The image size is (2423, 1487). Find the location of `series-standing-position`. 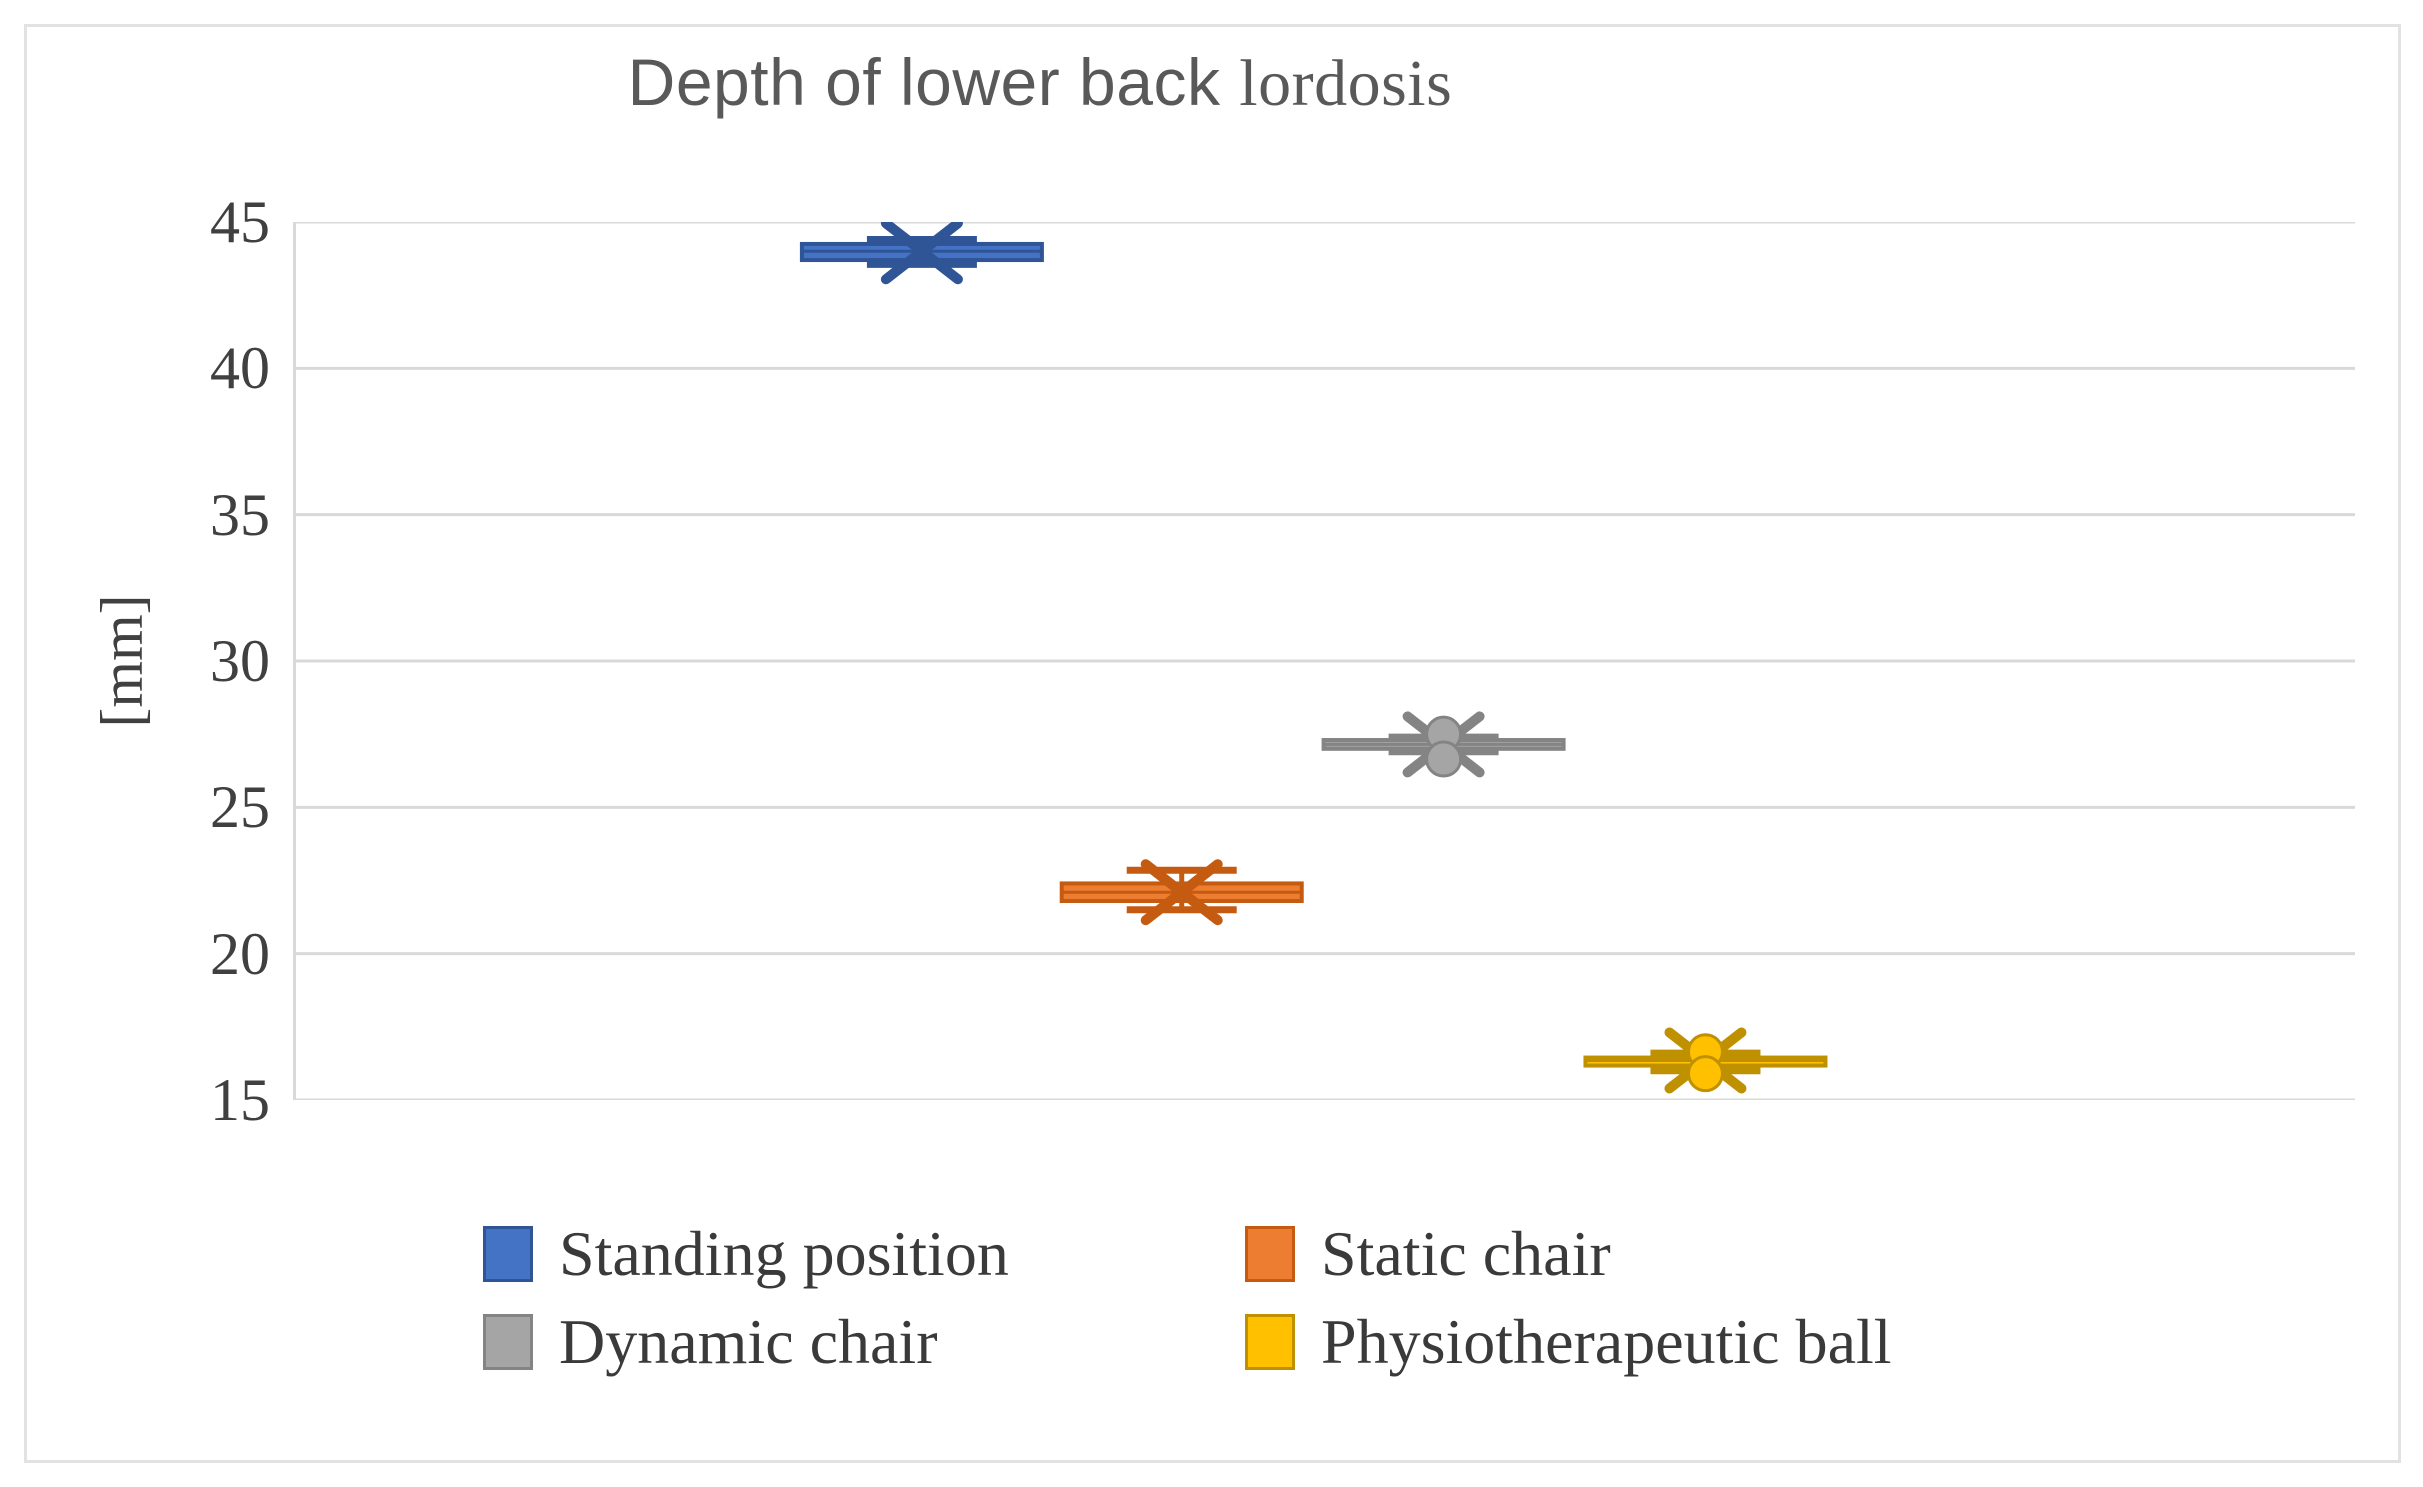

series-standing-position is located at coordinates (921, 251).